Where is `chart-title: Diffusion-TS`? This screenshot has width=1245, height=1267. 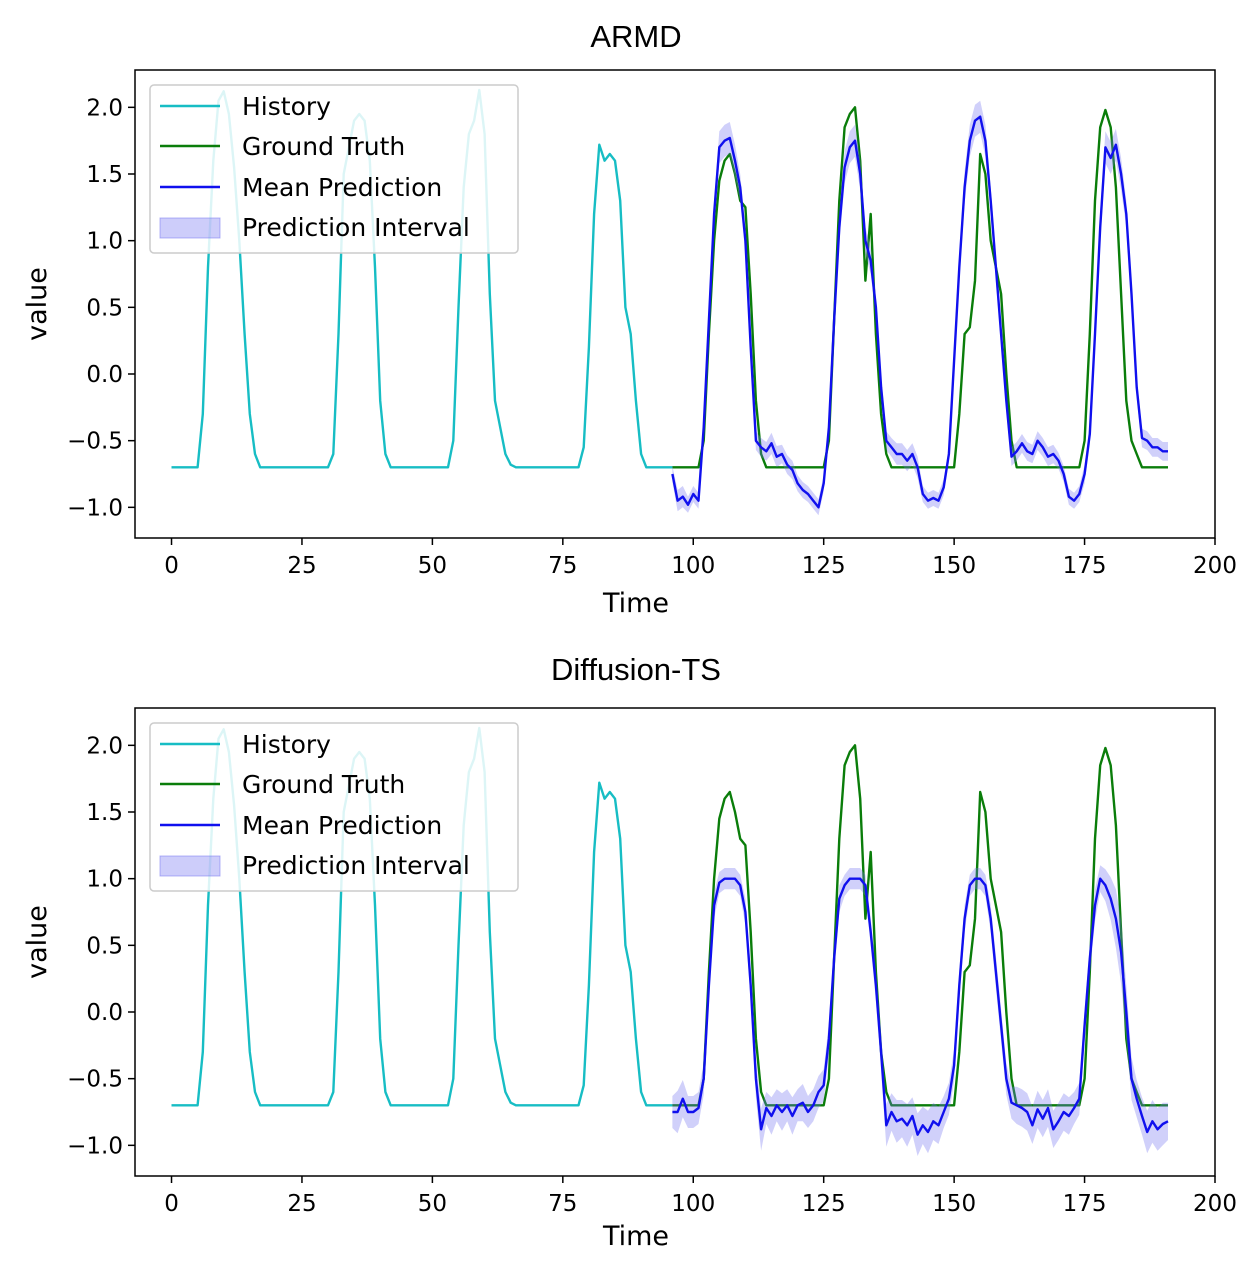 chart-title: Diffusion-TS is located at coordinates (636, 669).